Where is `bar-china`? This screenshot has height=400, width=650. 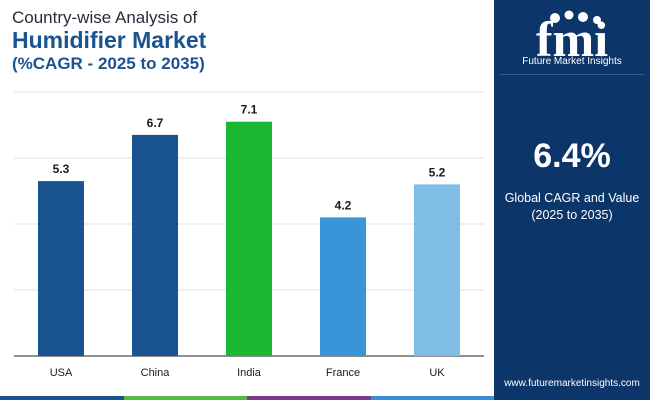 bar-china is located at coordinates (155, 245).